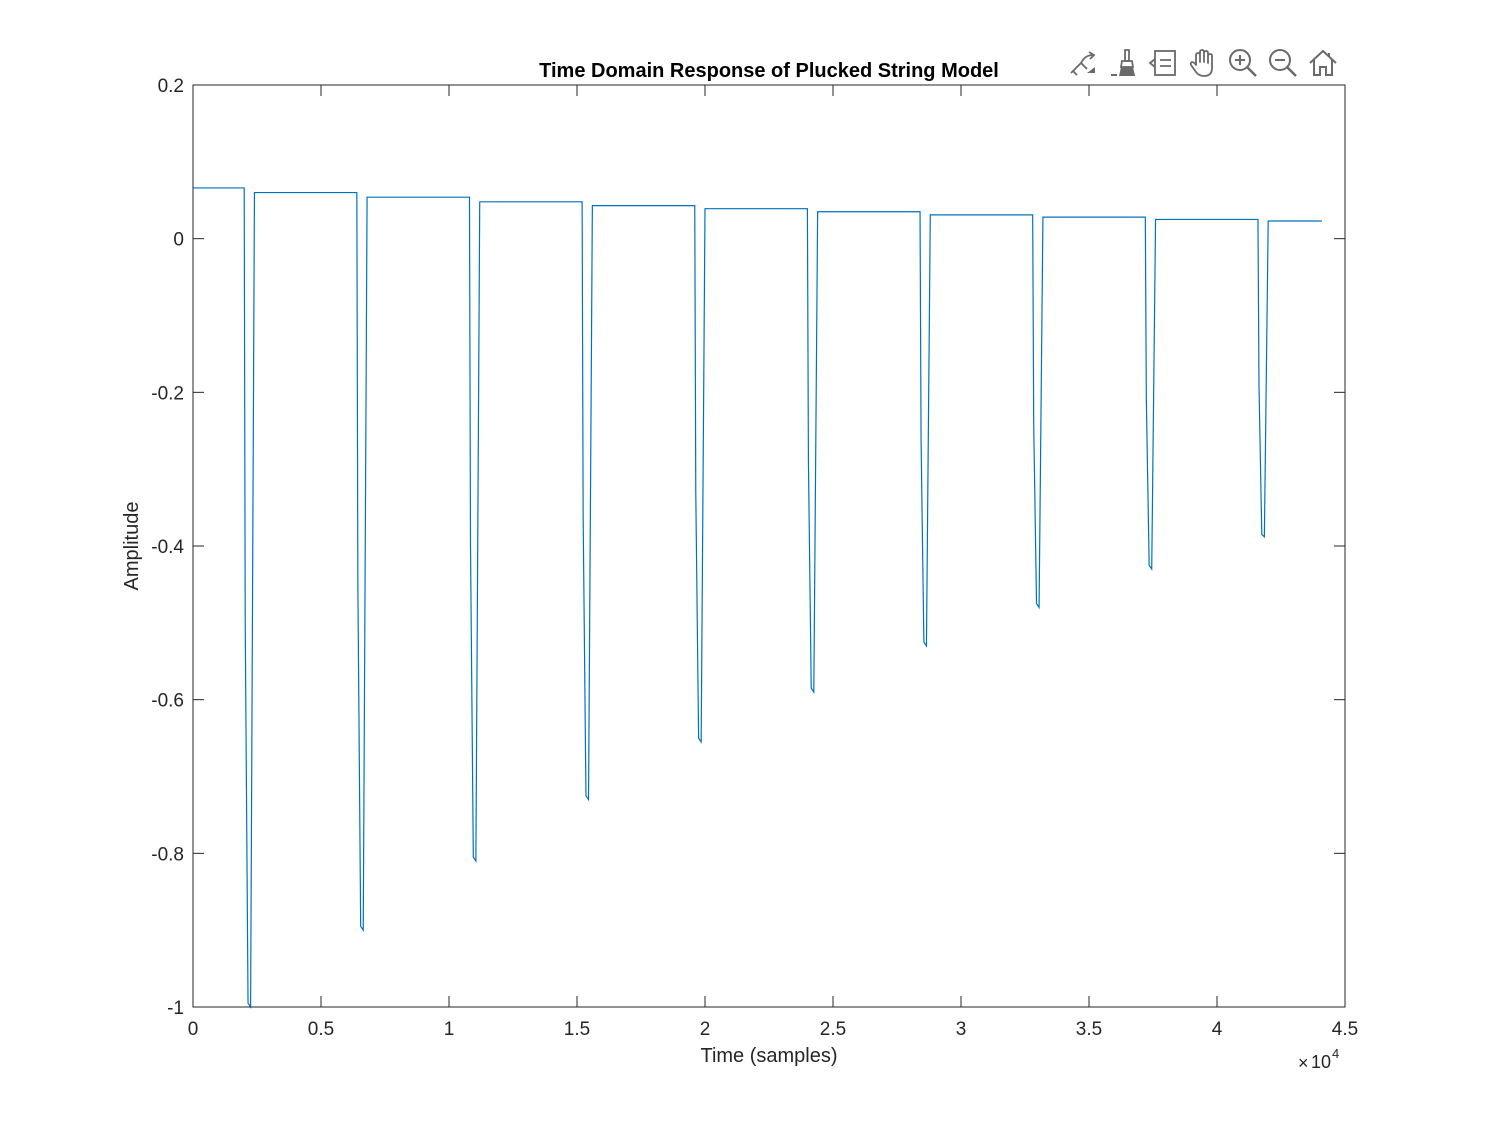  Describe the element at coordinates (1217, 1029) in the screenshot. I see `x-tick-label: 4` at that location.